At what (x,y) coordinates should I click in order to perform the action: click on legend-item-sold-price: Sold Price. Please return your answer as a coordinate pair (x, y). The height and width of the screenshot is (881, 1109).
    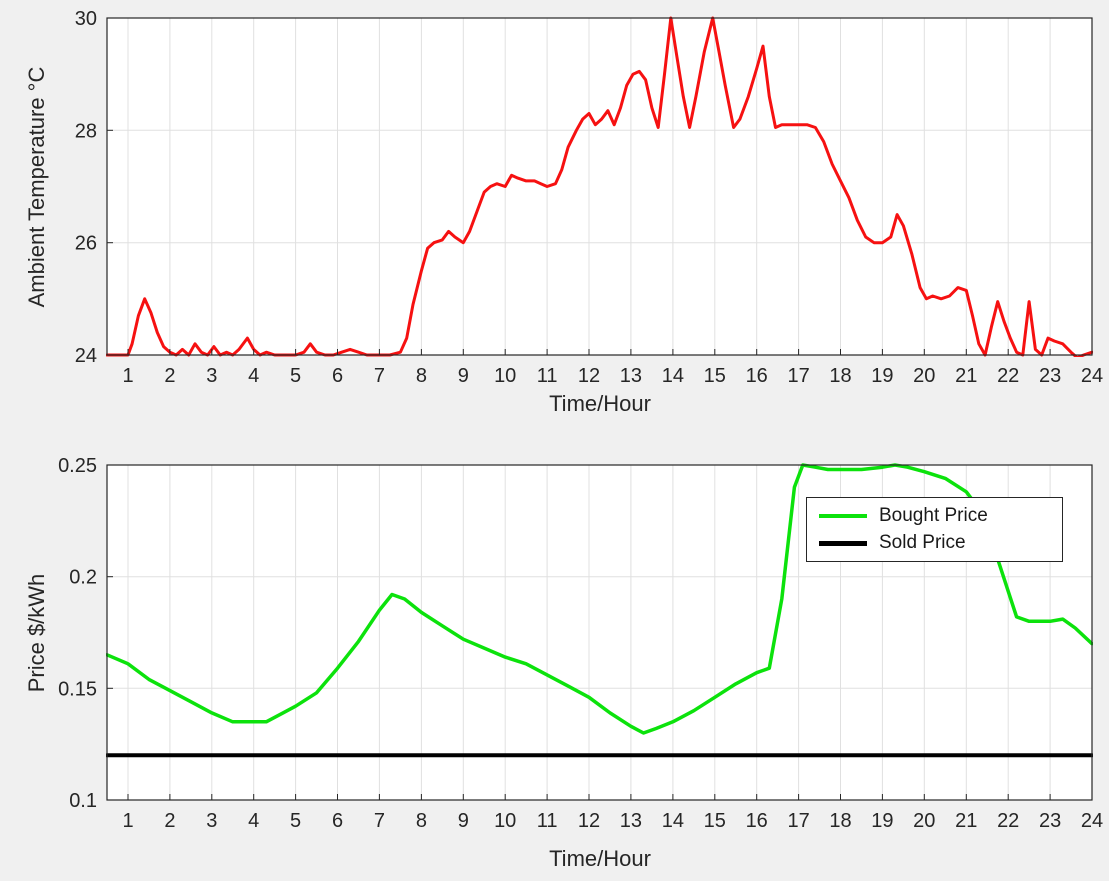
    Looking at the image, I should click on (934, 543).